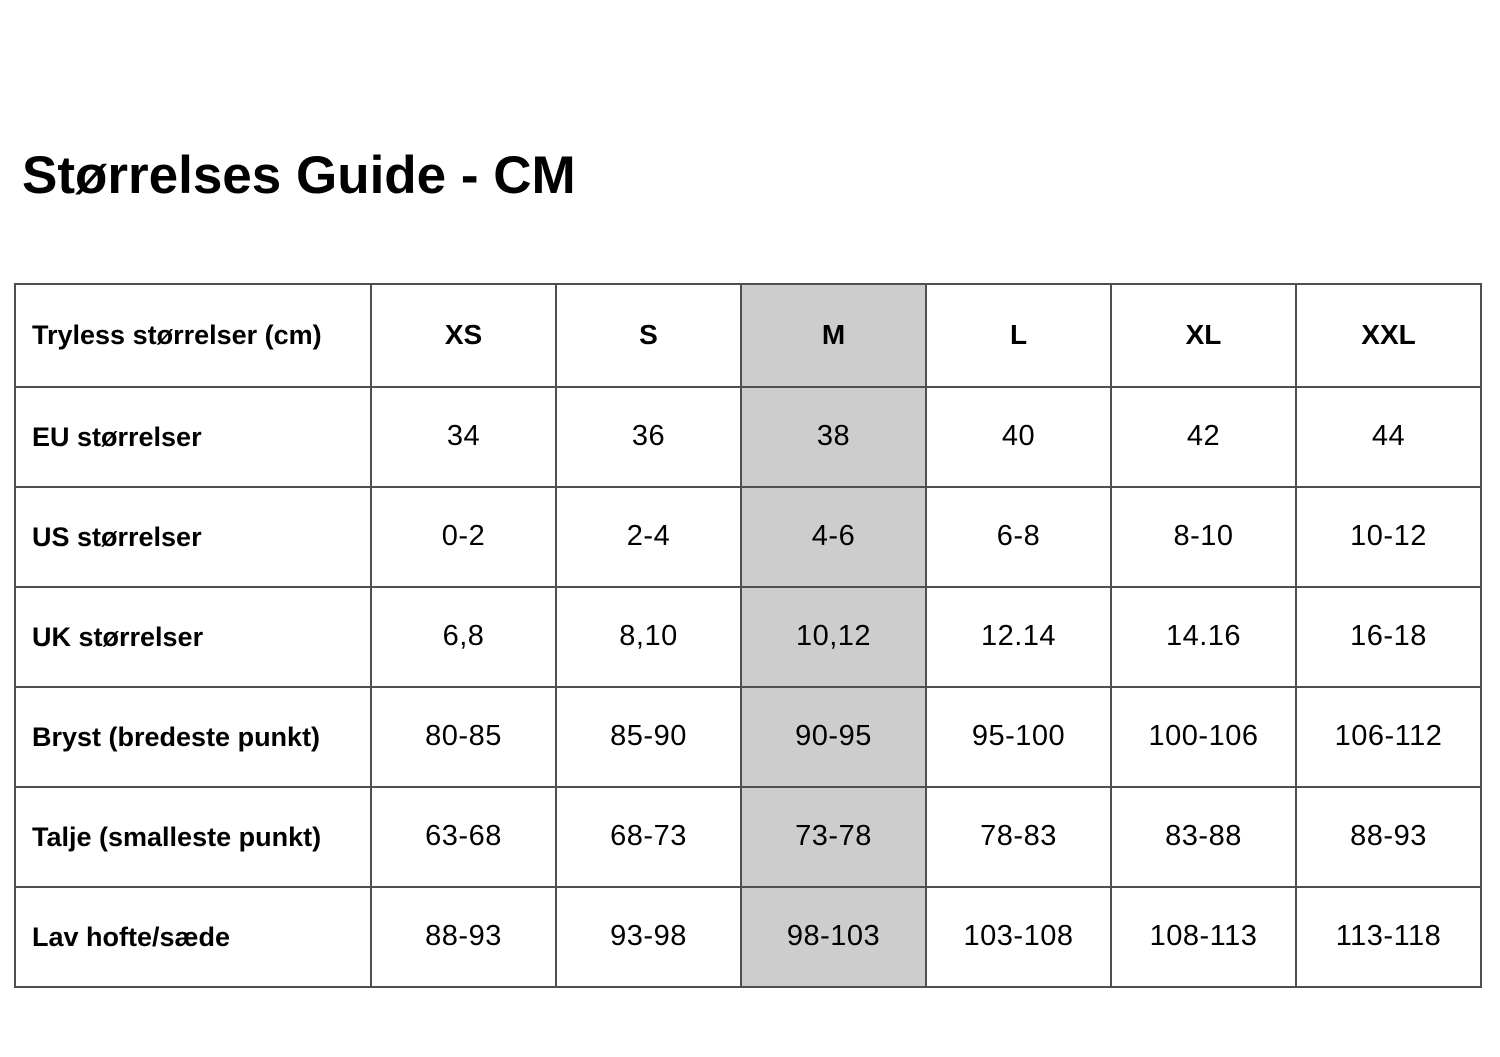  Describe the element at coordinates (463, 335) in the screenshot. I see `header-size-xs: XS` at that location.